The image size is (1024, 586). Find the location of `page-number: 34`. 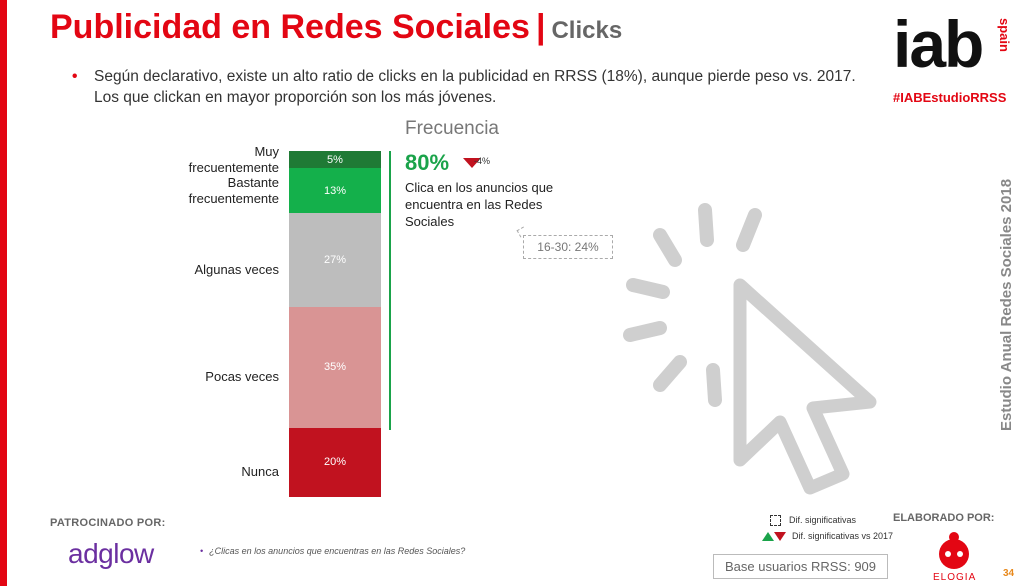

page-number: 34 is located at coordinates (1009, 573).